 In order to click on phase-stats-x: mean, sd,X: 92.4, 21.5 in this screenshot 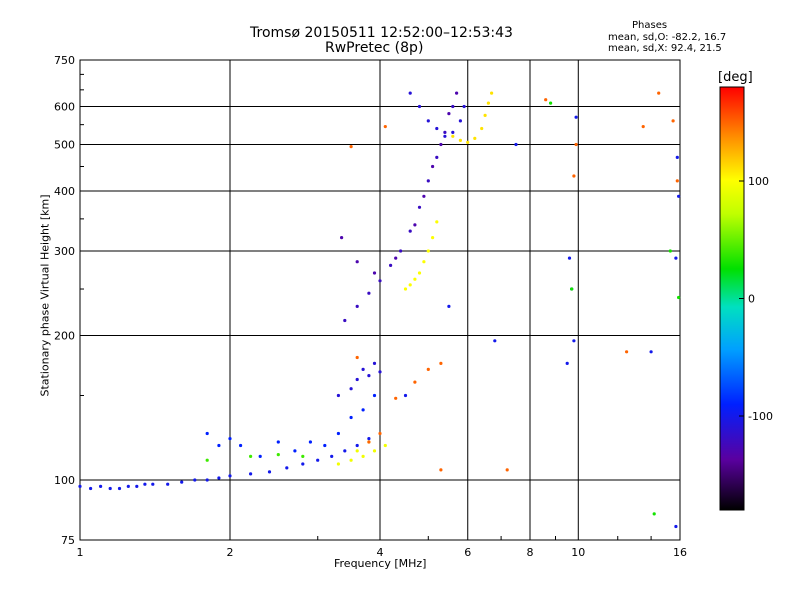, I will do `click(665, 48)`.